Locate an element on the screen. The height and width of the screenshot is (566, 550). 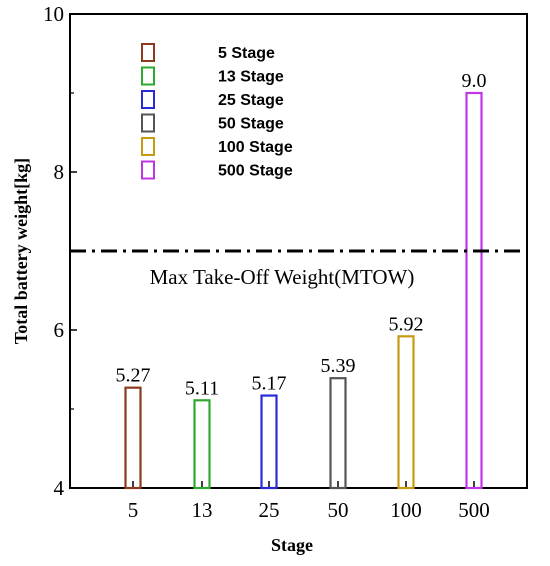
x-tick-label: 100 is located at coordinates (406, 510).